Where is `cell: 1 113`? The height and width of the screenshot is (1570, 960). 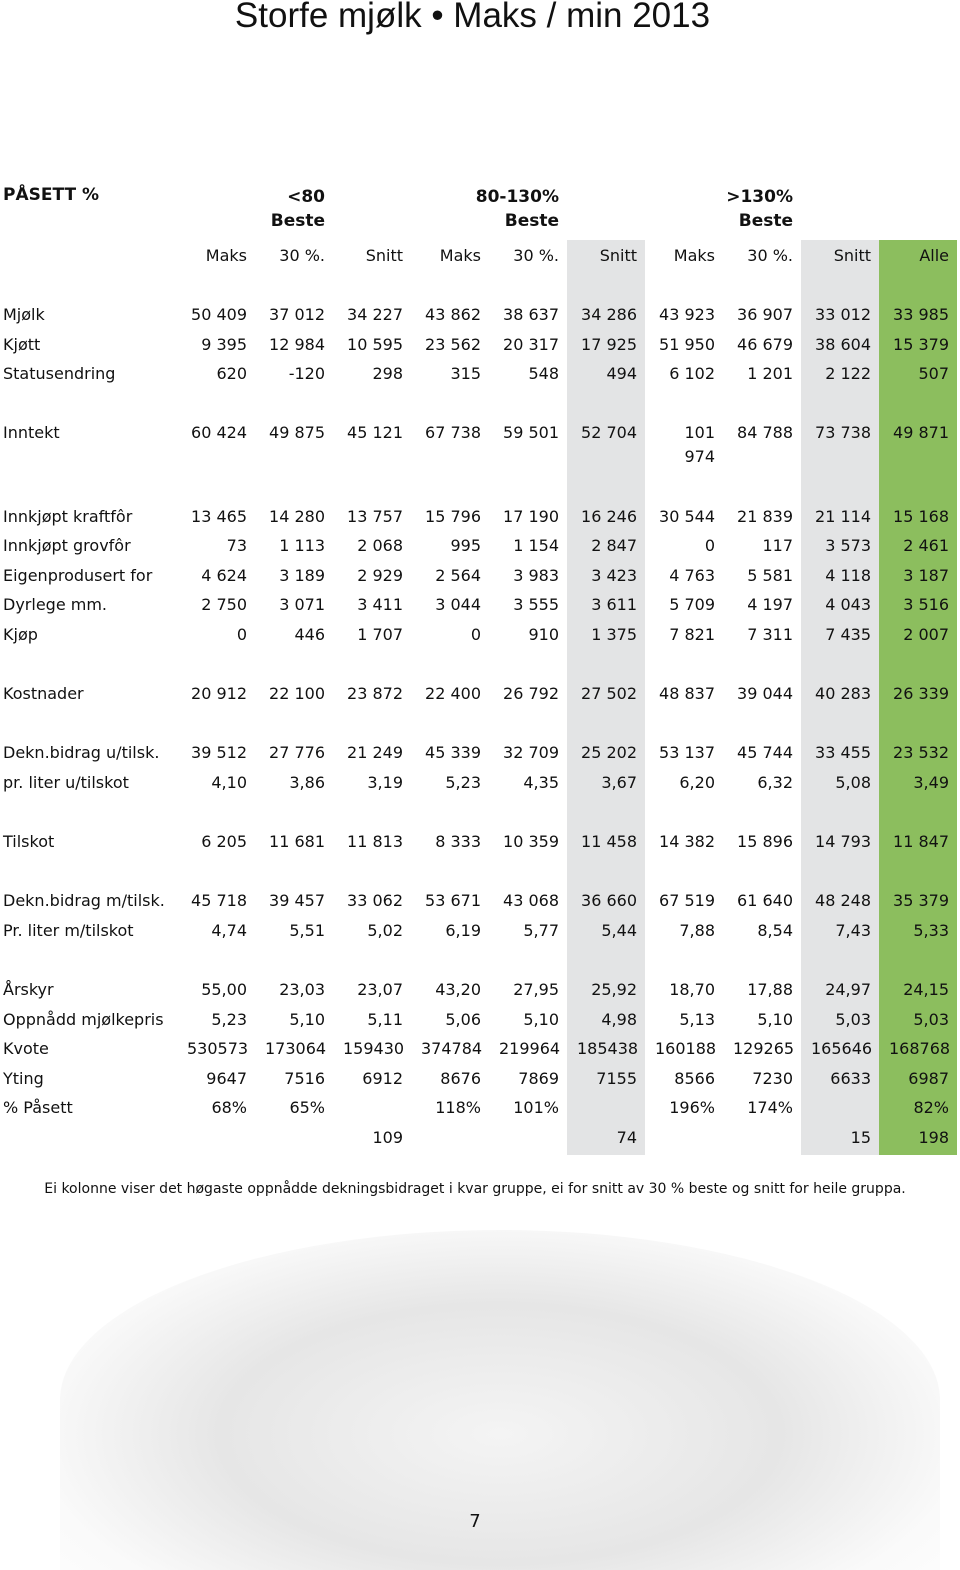
cell: 1 113 is located at coordinates (302, 546).